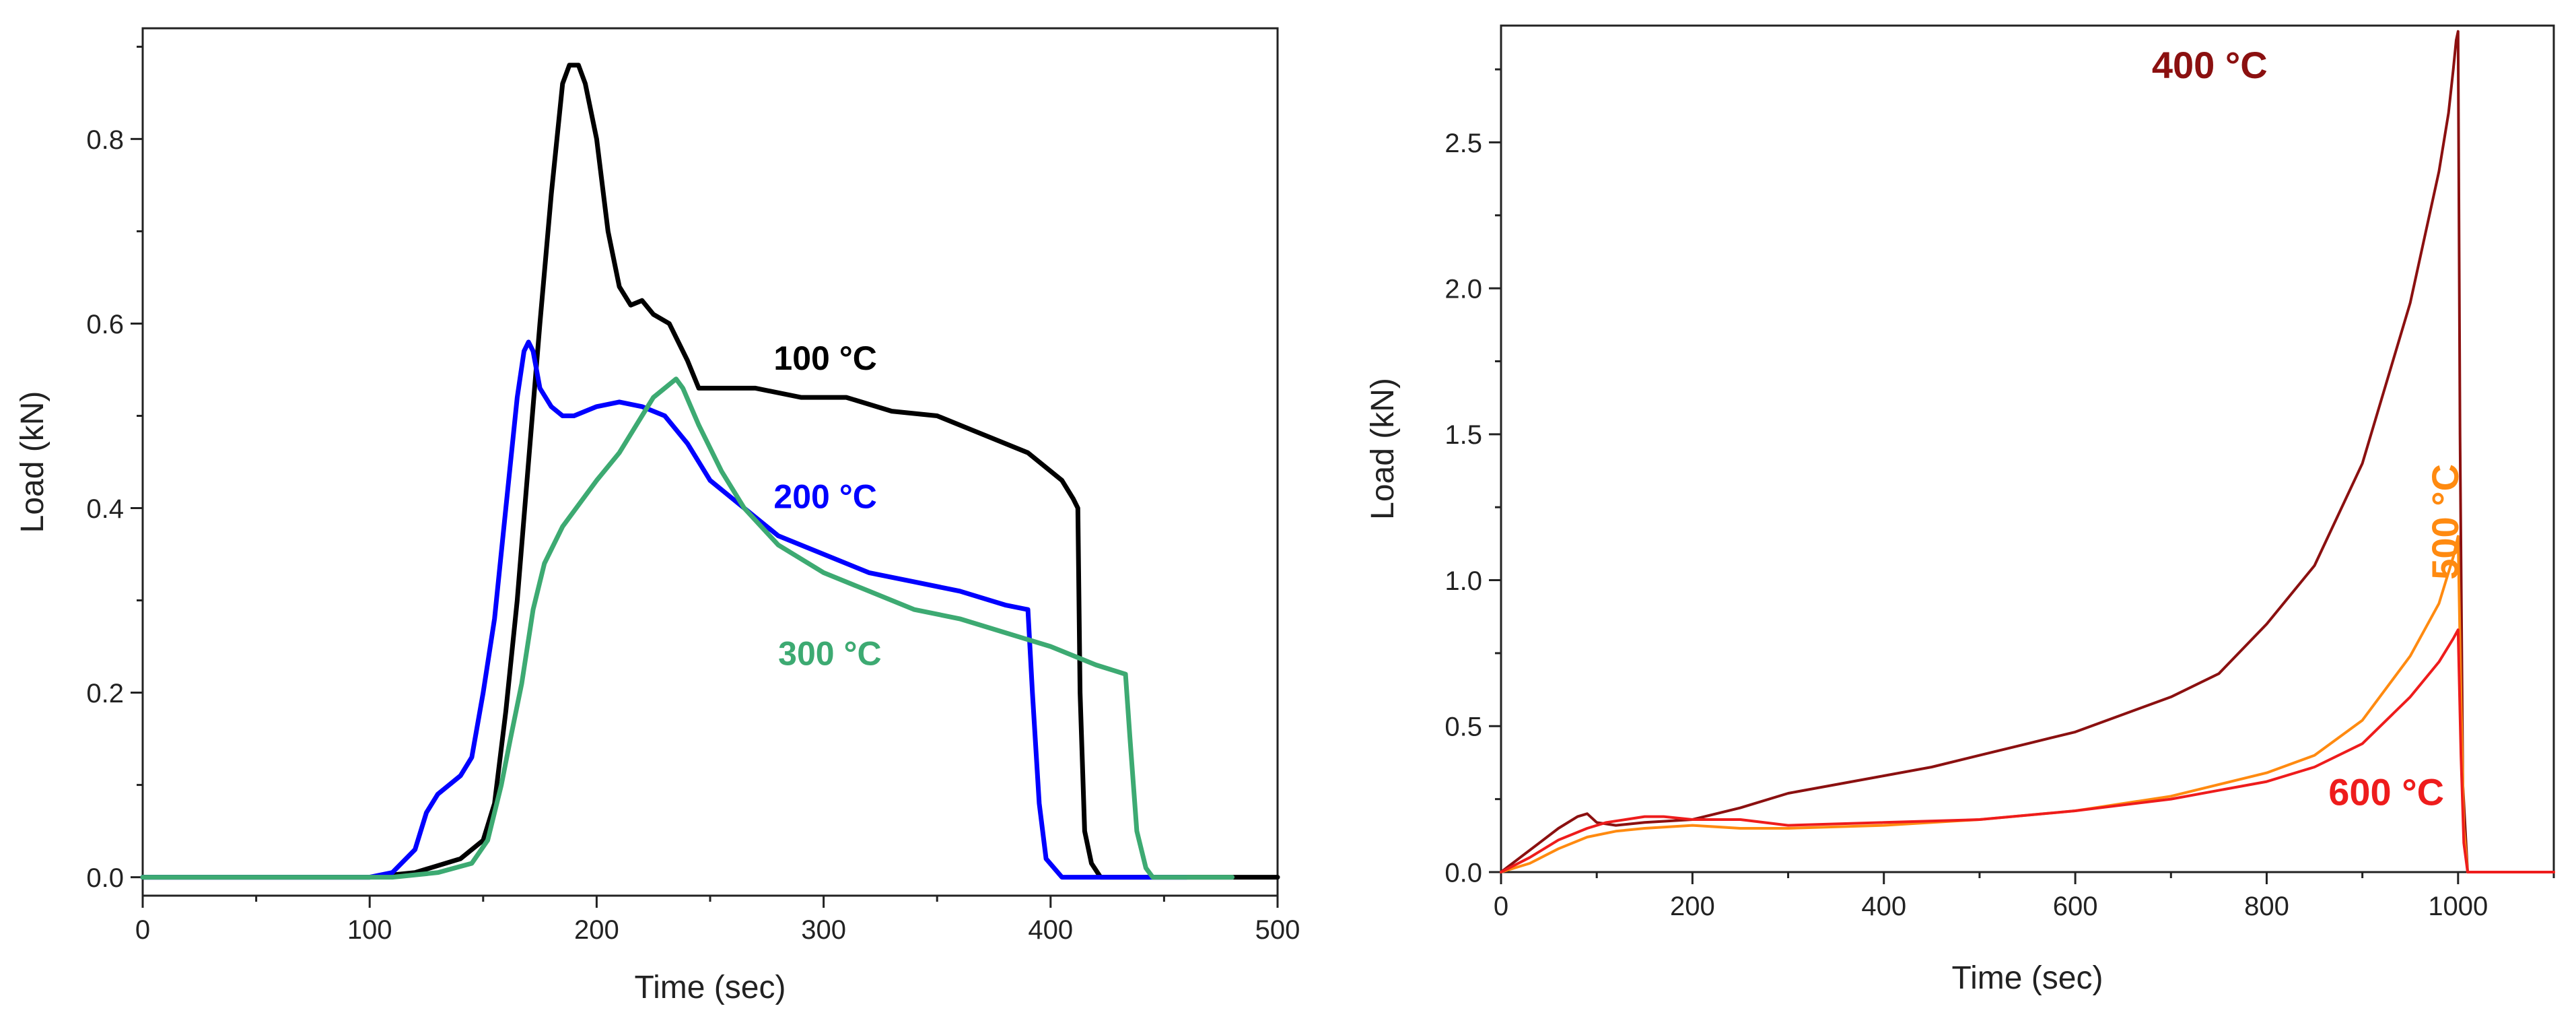  Describe the element at coordinates (2075, 906) in the screenshot. I see `x-tick-label: 600` at that location.